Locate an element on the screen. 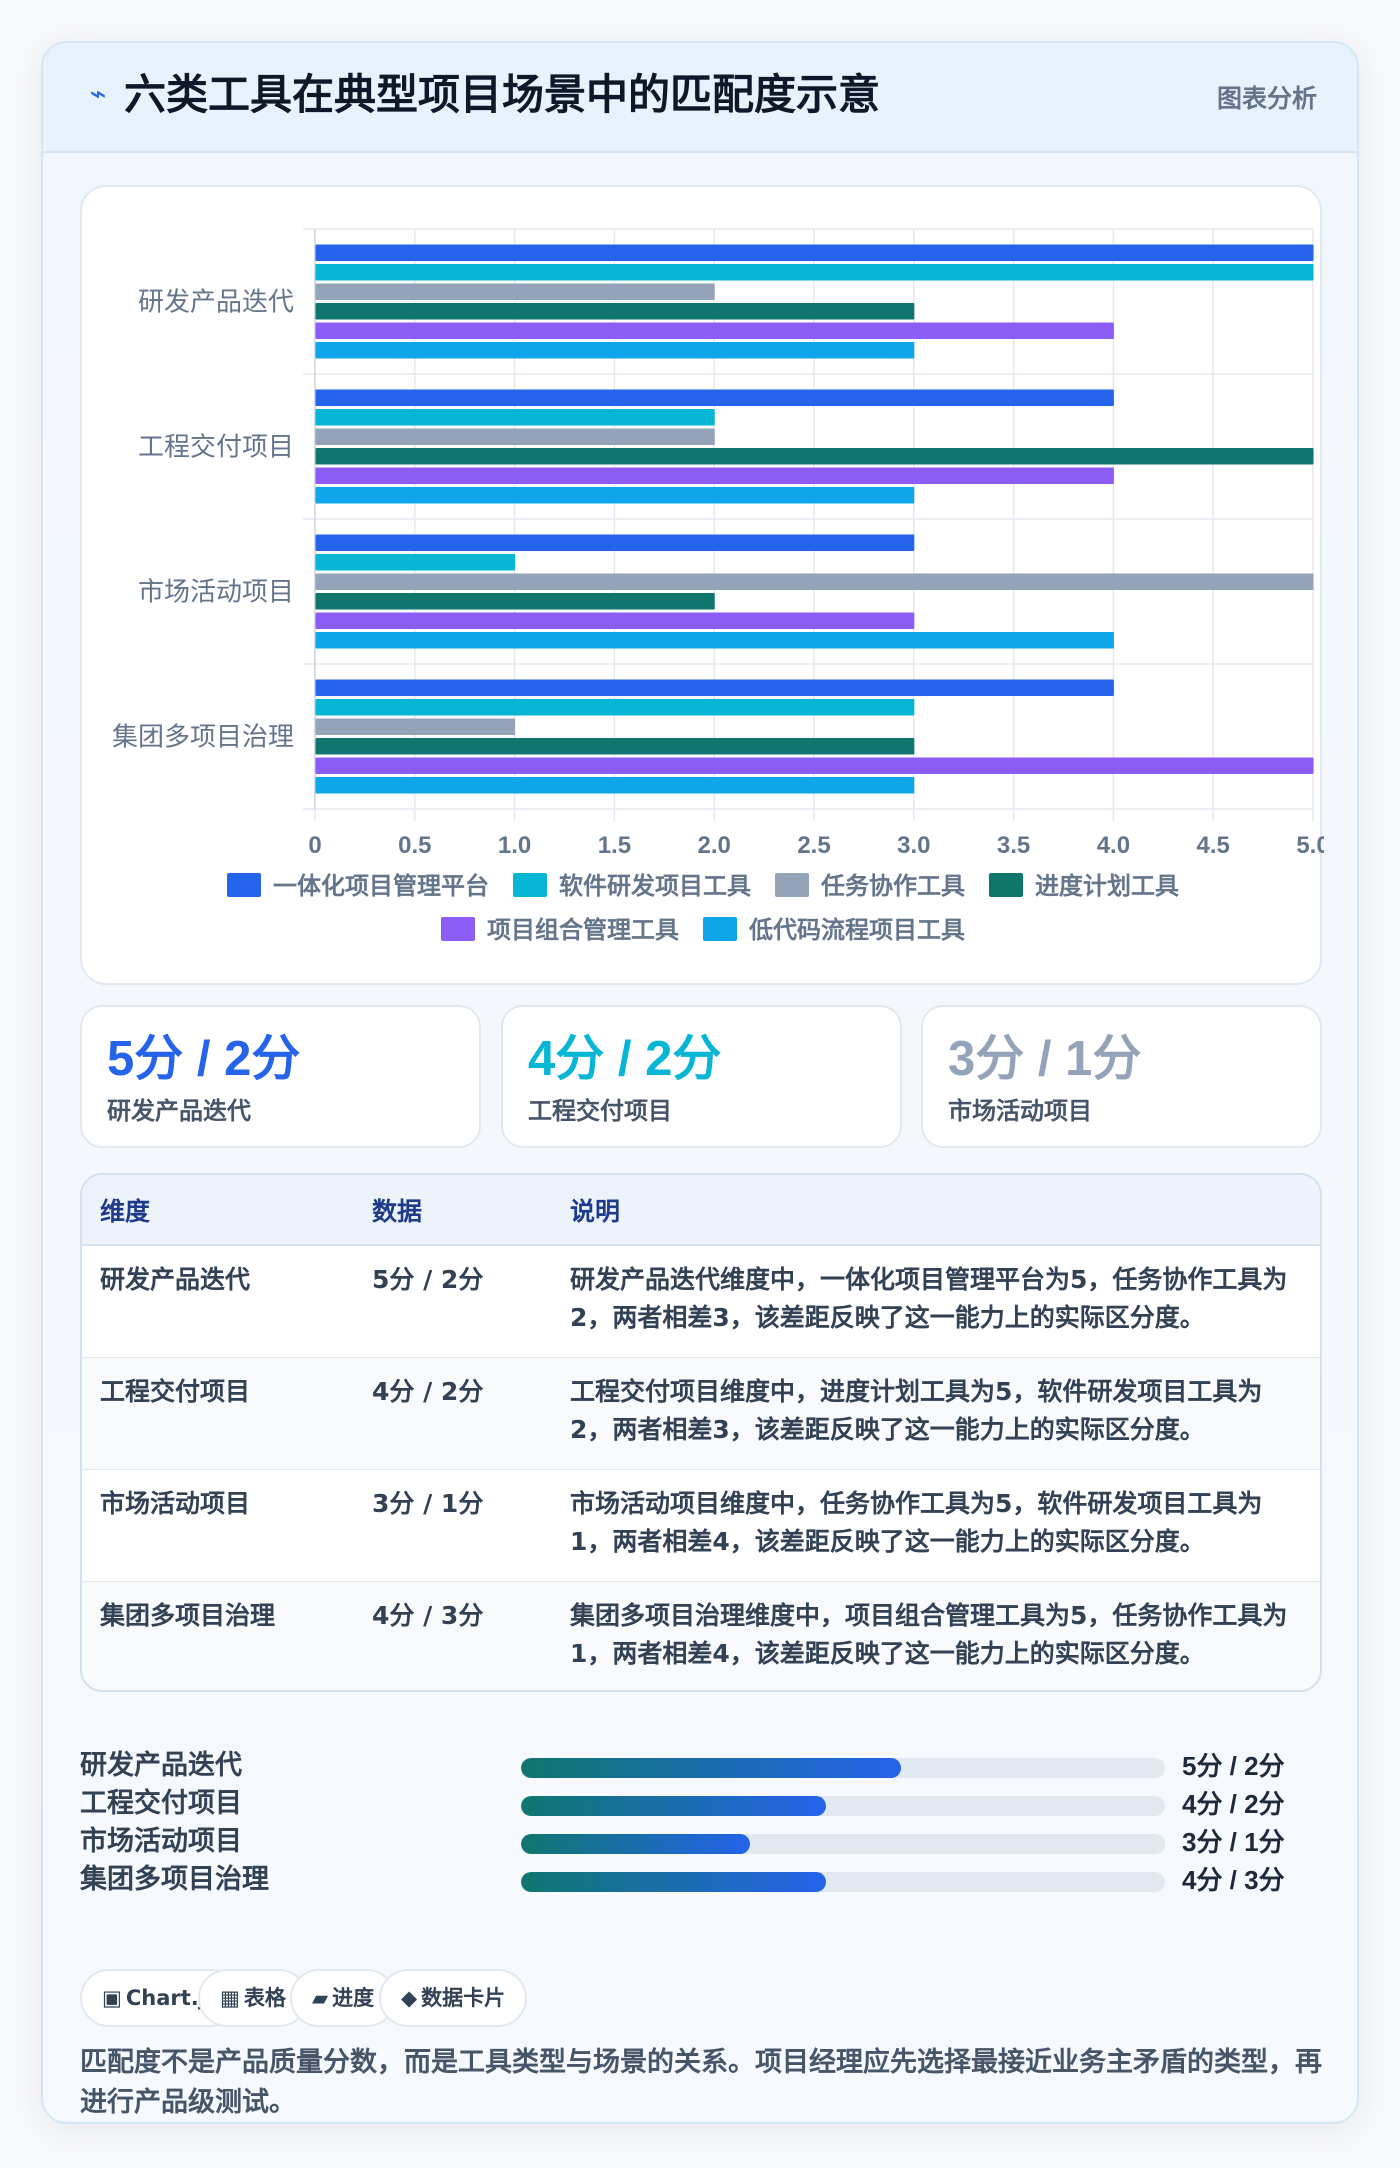  stat-card: 3分 / 1分 市场活动项目 is located at coordinates (1121, 1076).